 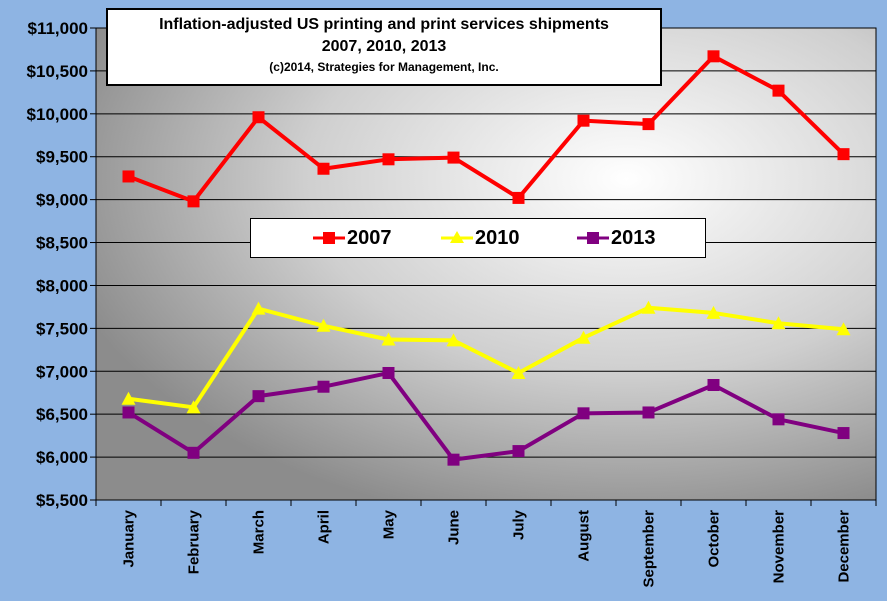 I want to click on chart-subtitle: 2007, 2010, 2013, so click(x=384, y=46).